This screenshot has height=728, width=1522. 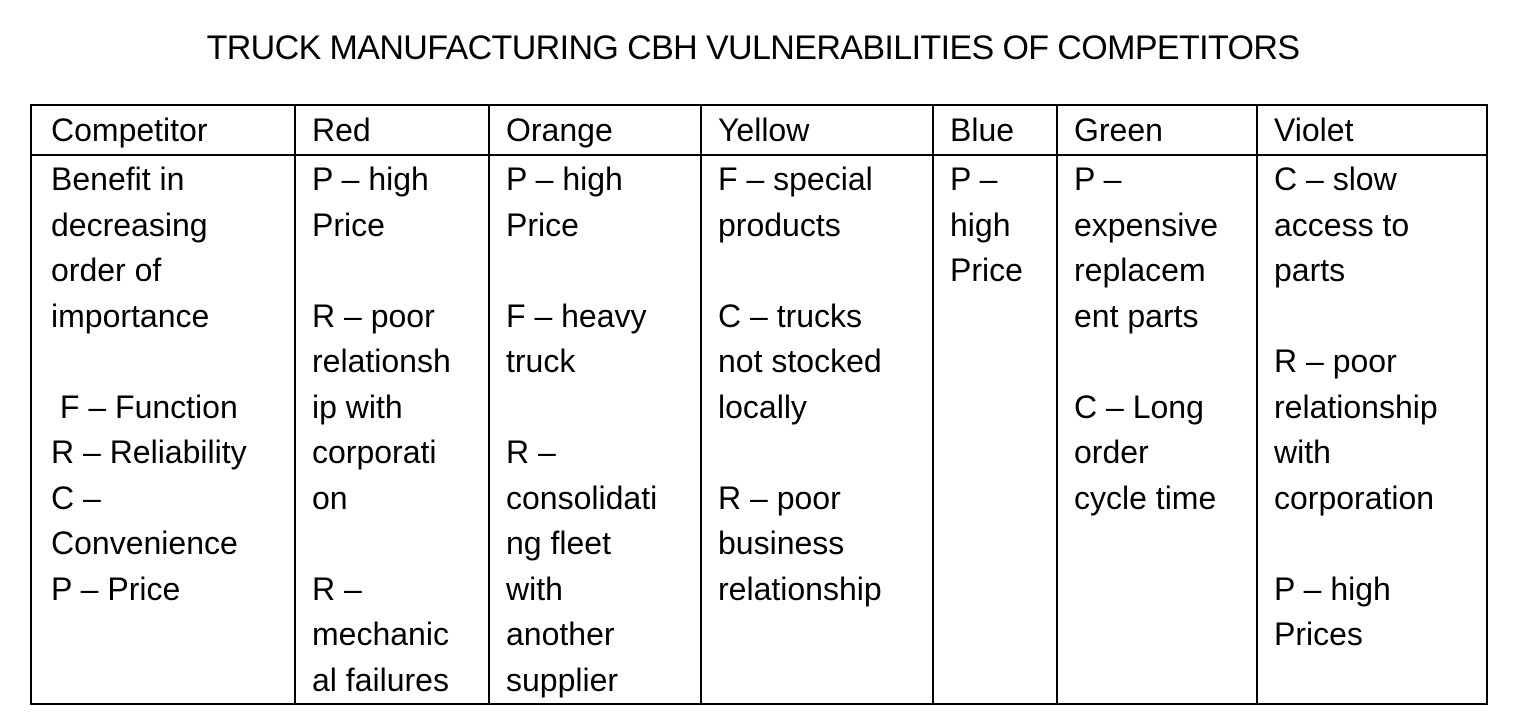 I want to click on cell-line: on, so click(x=330, y=497).